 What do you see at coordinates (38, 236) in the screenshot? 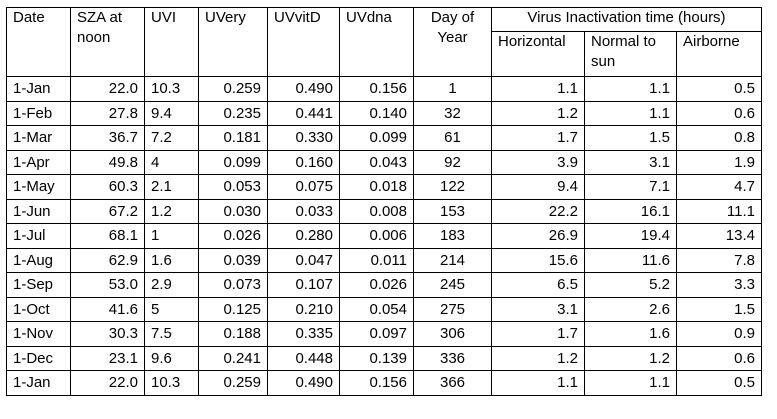
I see `cell-date: 1-Jul` at bounding box center [38, 236].